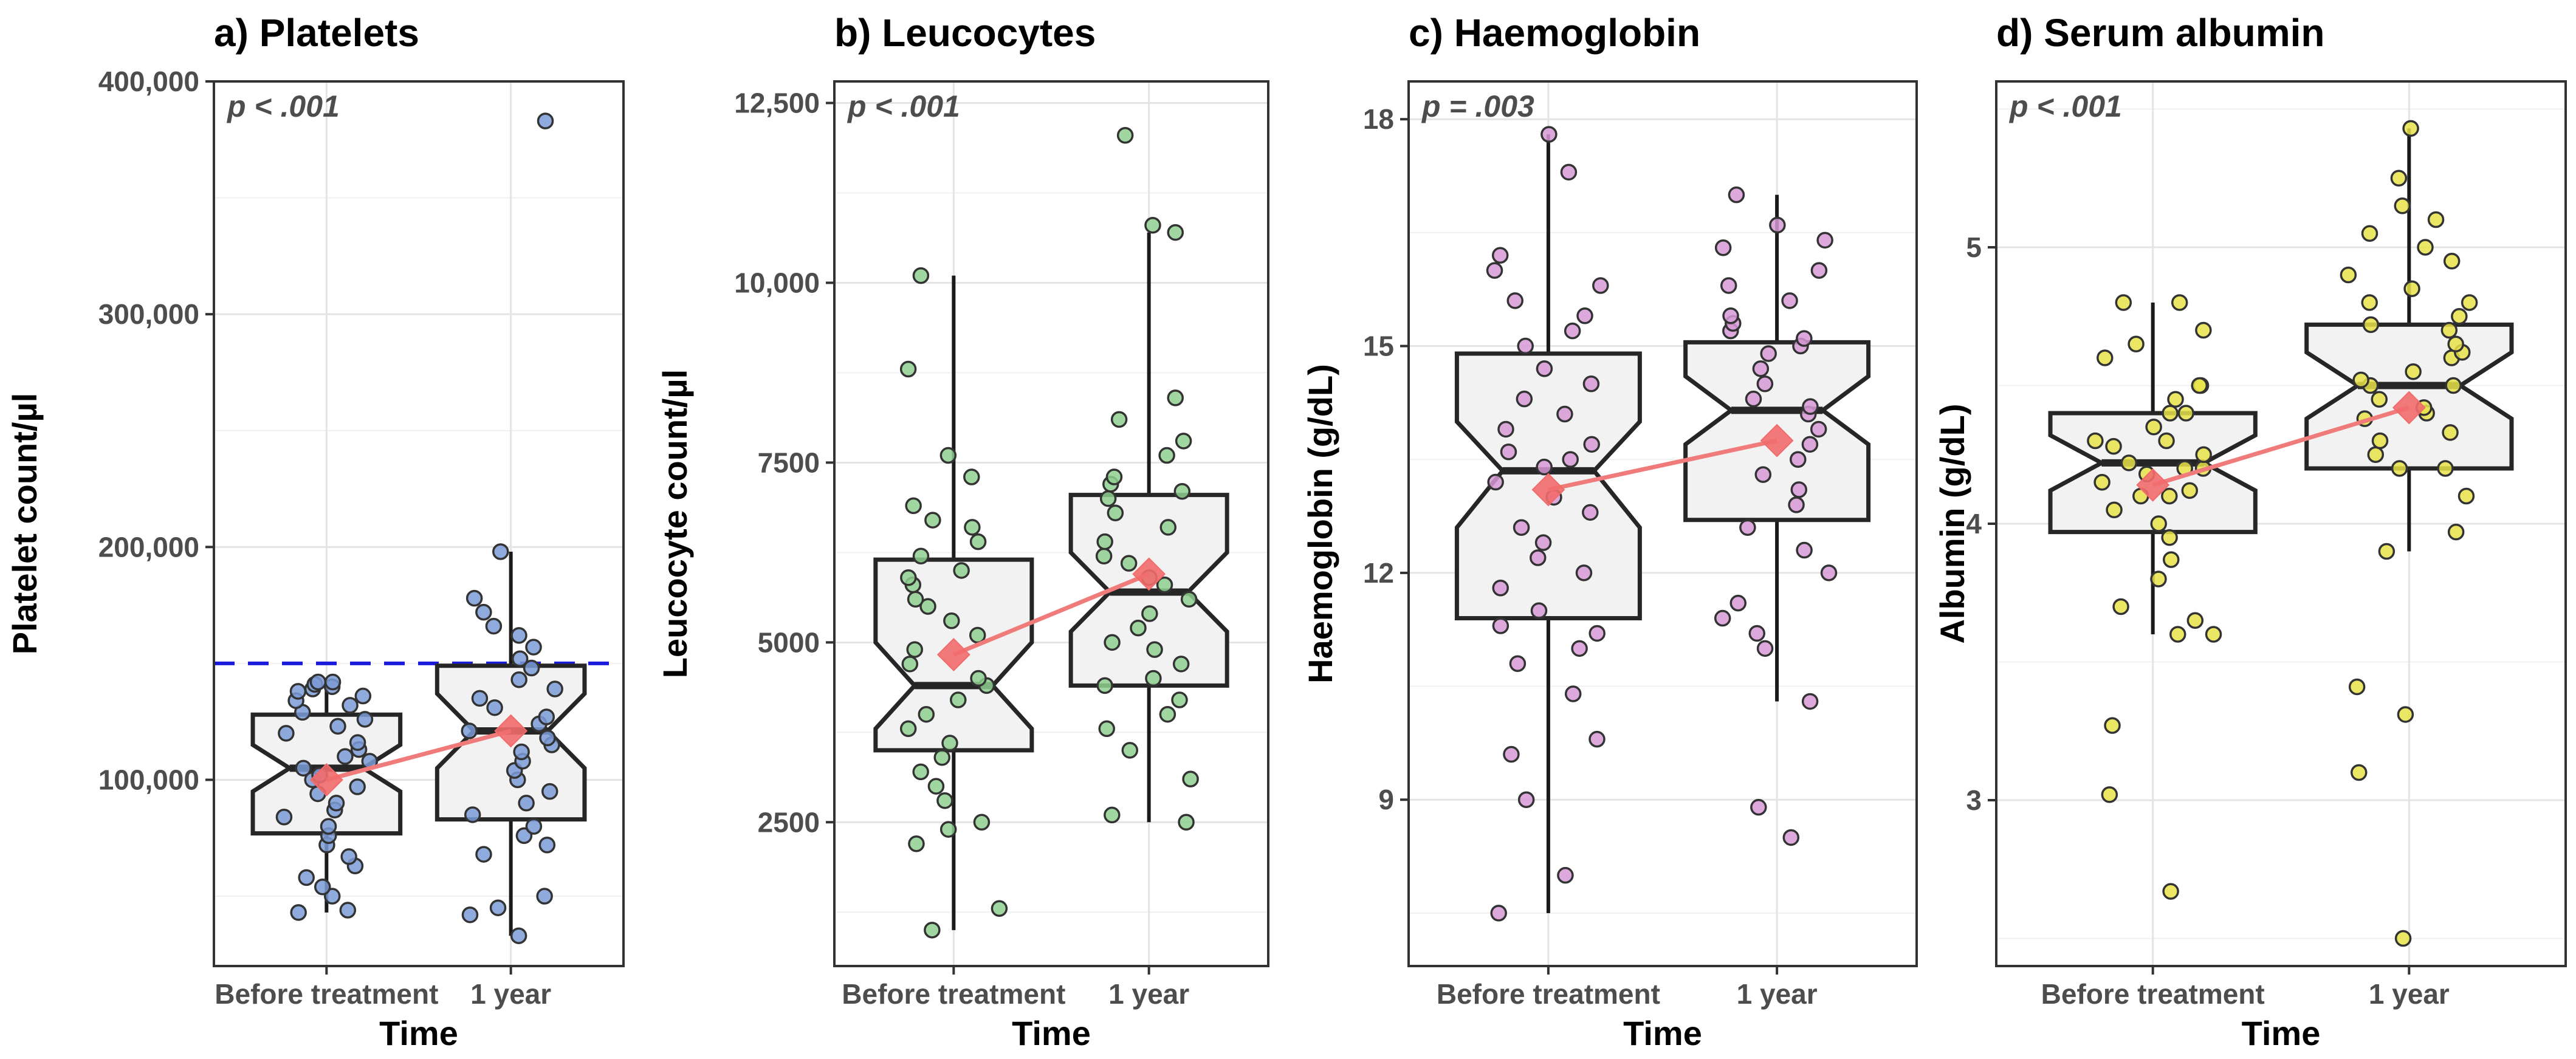  What do you see at coordinates (789, 462) in the screenshot?
I see `y-tick-label: 7500` at bounding box center [789, 462].